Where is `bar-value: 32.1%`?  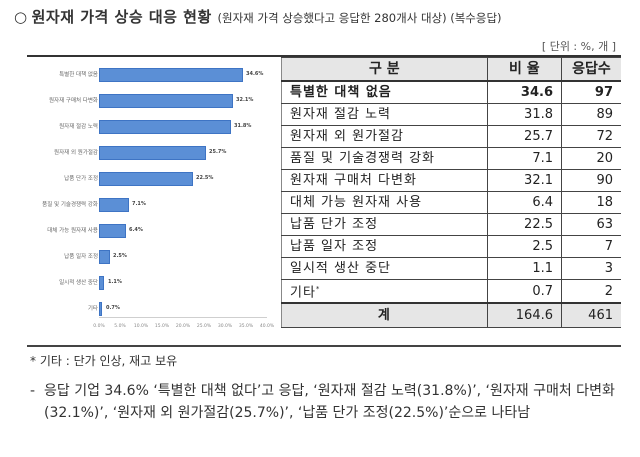
bar-value: 32.1% is located at coordinates (245, 100).